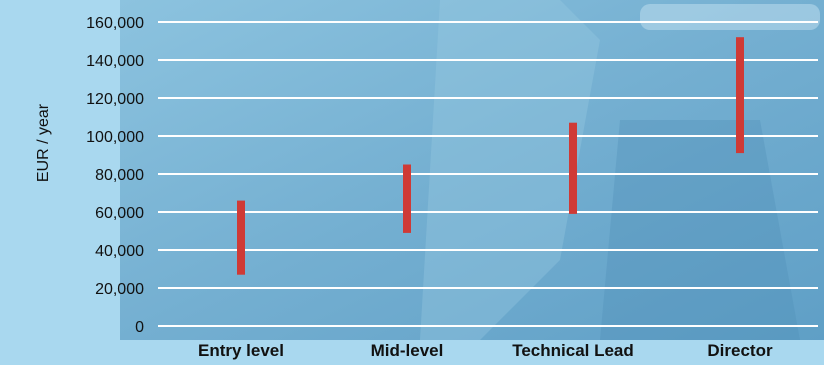 Image resolution: width=824 pixels, height=365 pixels. Describe the element at coordinates (139, 327) in the screenshot. I see `y-tick-label: 0` at that location.